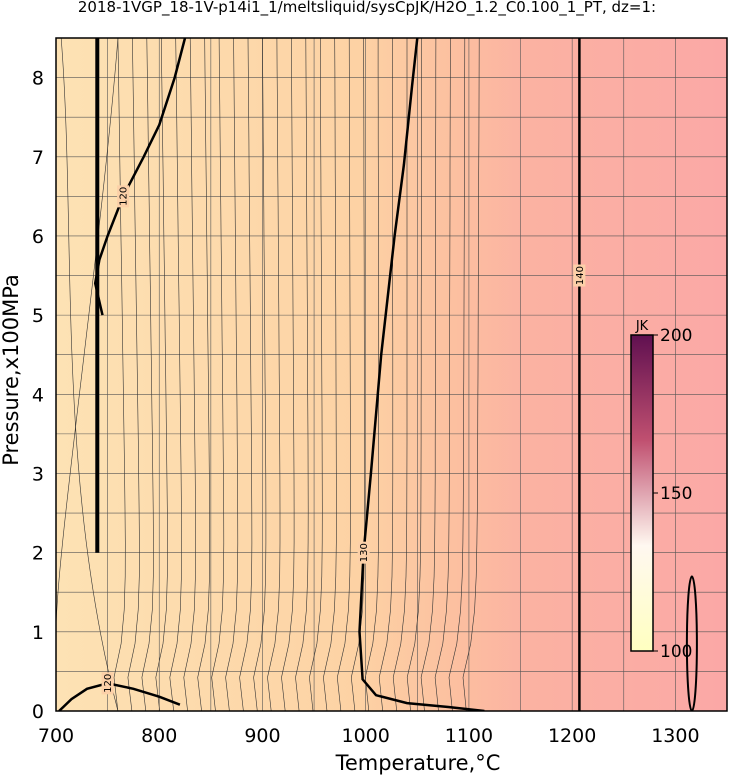 The height and width of the screenshot is (776, 734). I want to click on contour-label: 140, so click(580, 275).